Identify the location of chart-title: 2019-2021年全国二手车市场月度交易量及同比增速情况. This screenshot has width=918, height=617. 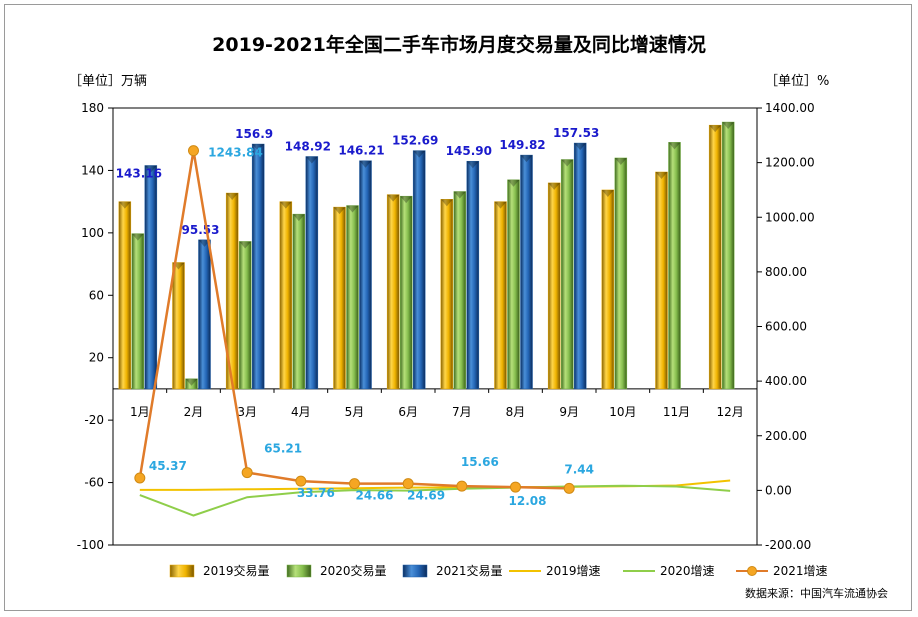
(459, 44).